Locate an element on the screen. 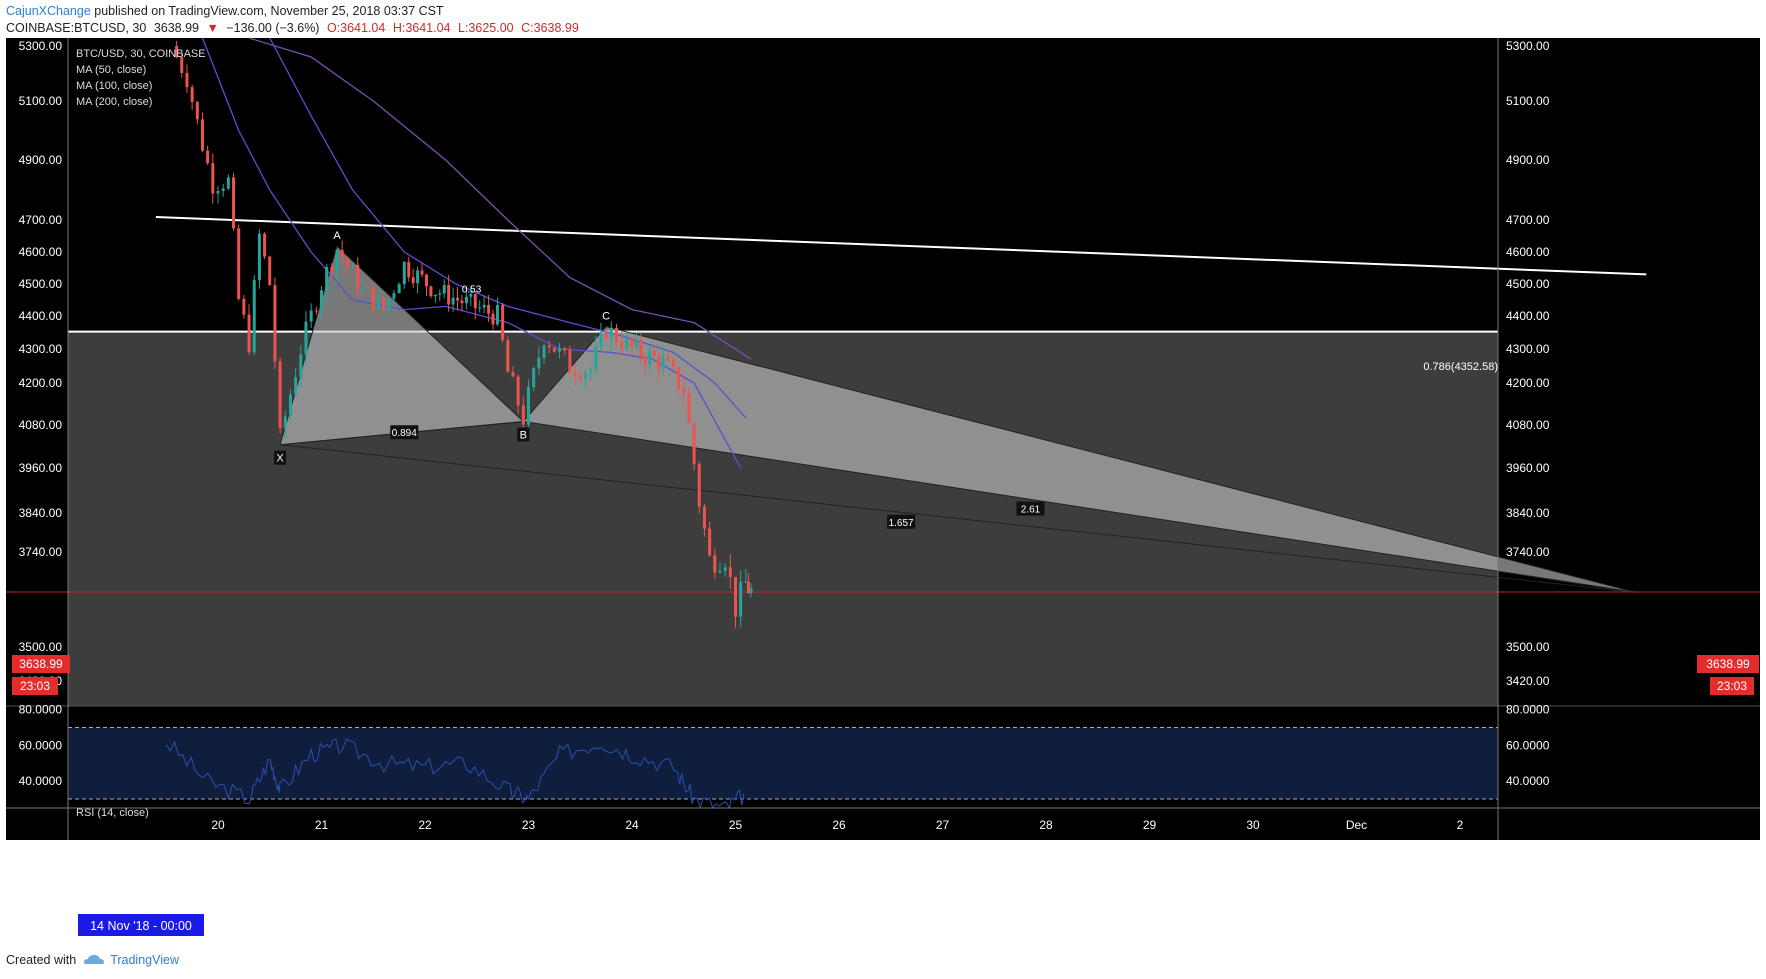 This screenshot has height=979, width=1766. ratio-value: 1.657 is located at coordinates (901, 523).